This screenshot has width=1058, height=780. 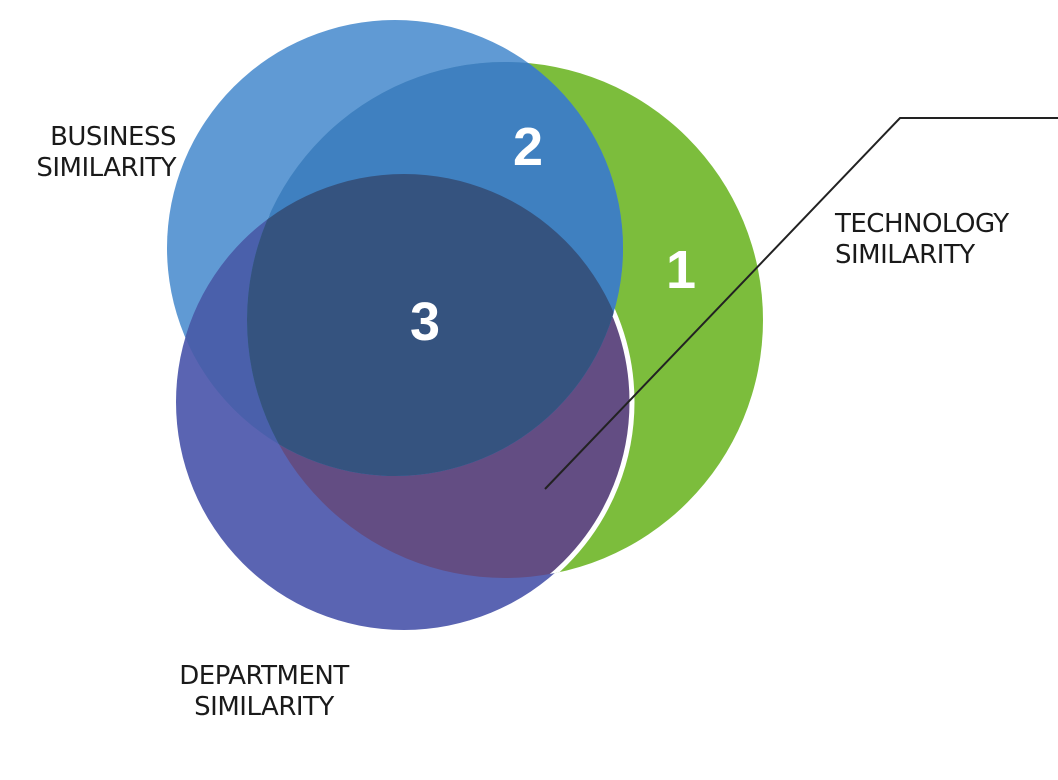 What do you see at coordinates (106, 168) in the screenshot?
I see `business-label-line2: SIMILARITY` at bounding box center [106, 168].